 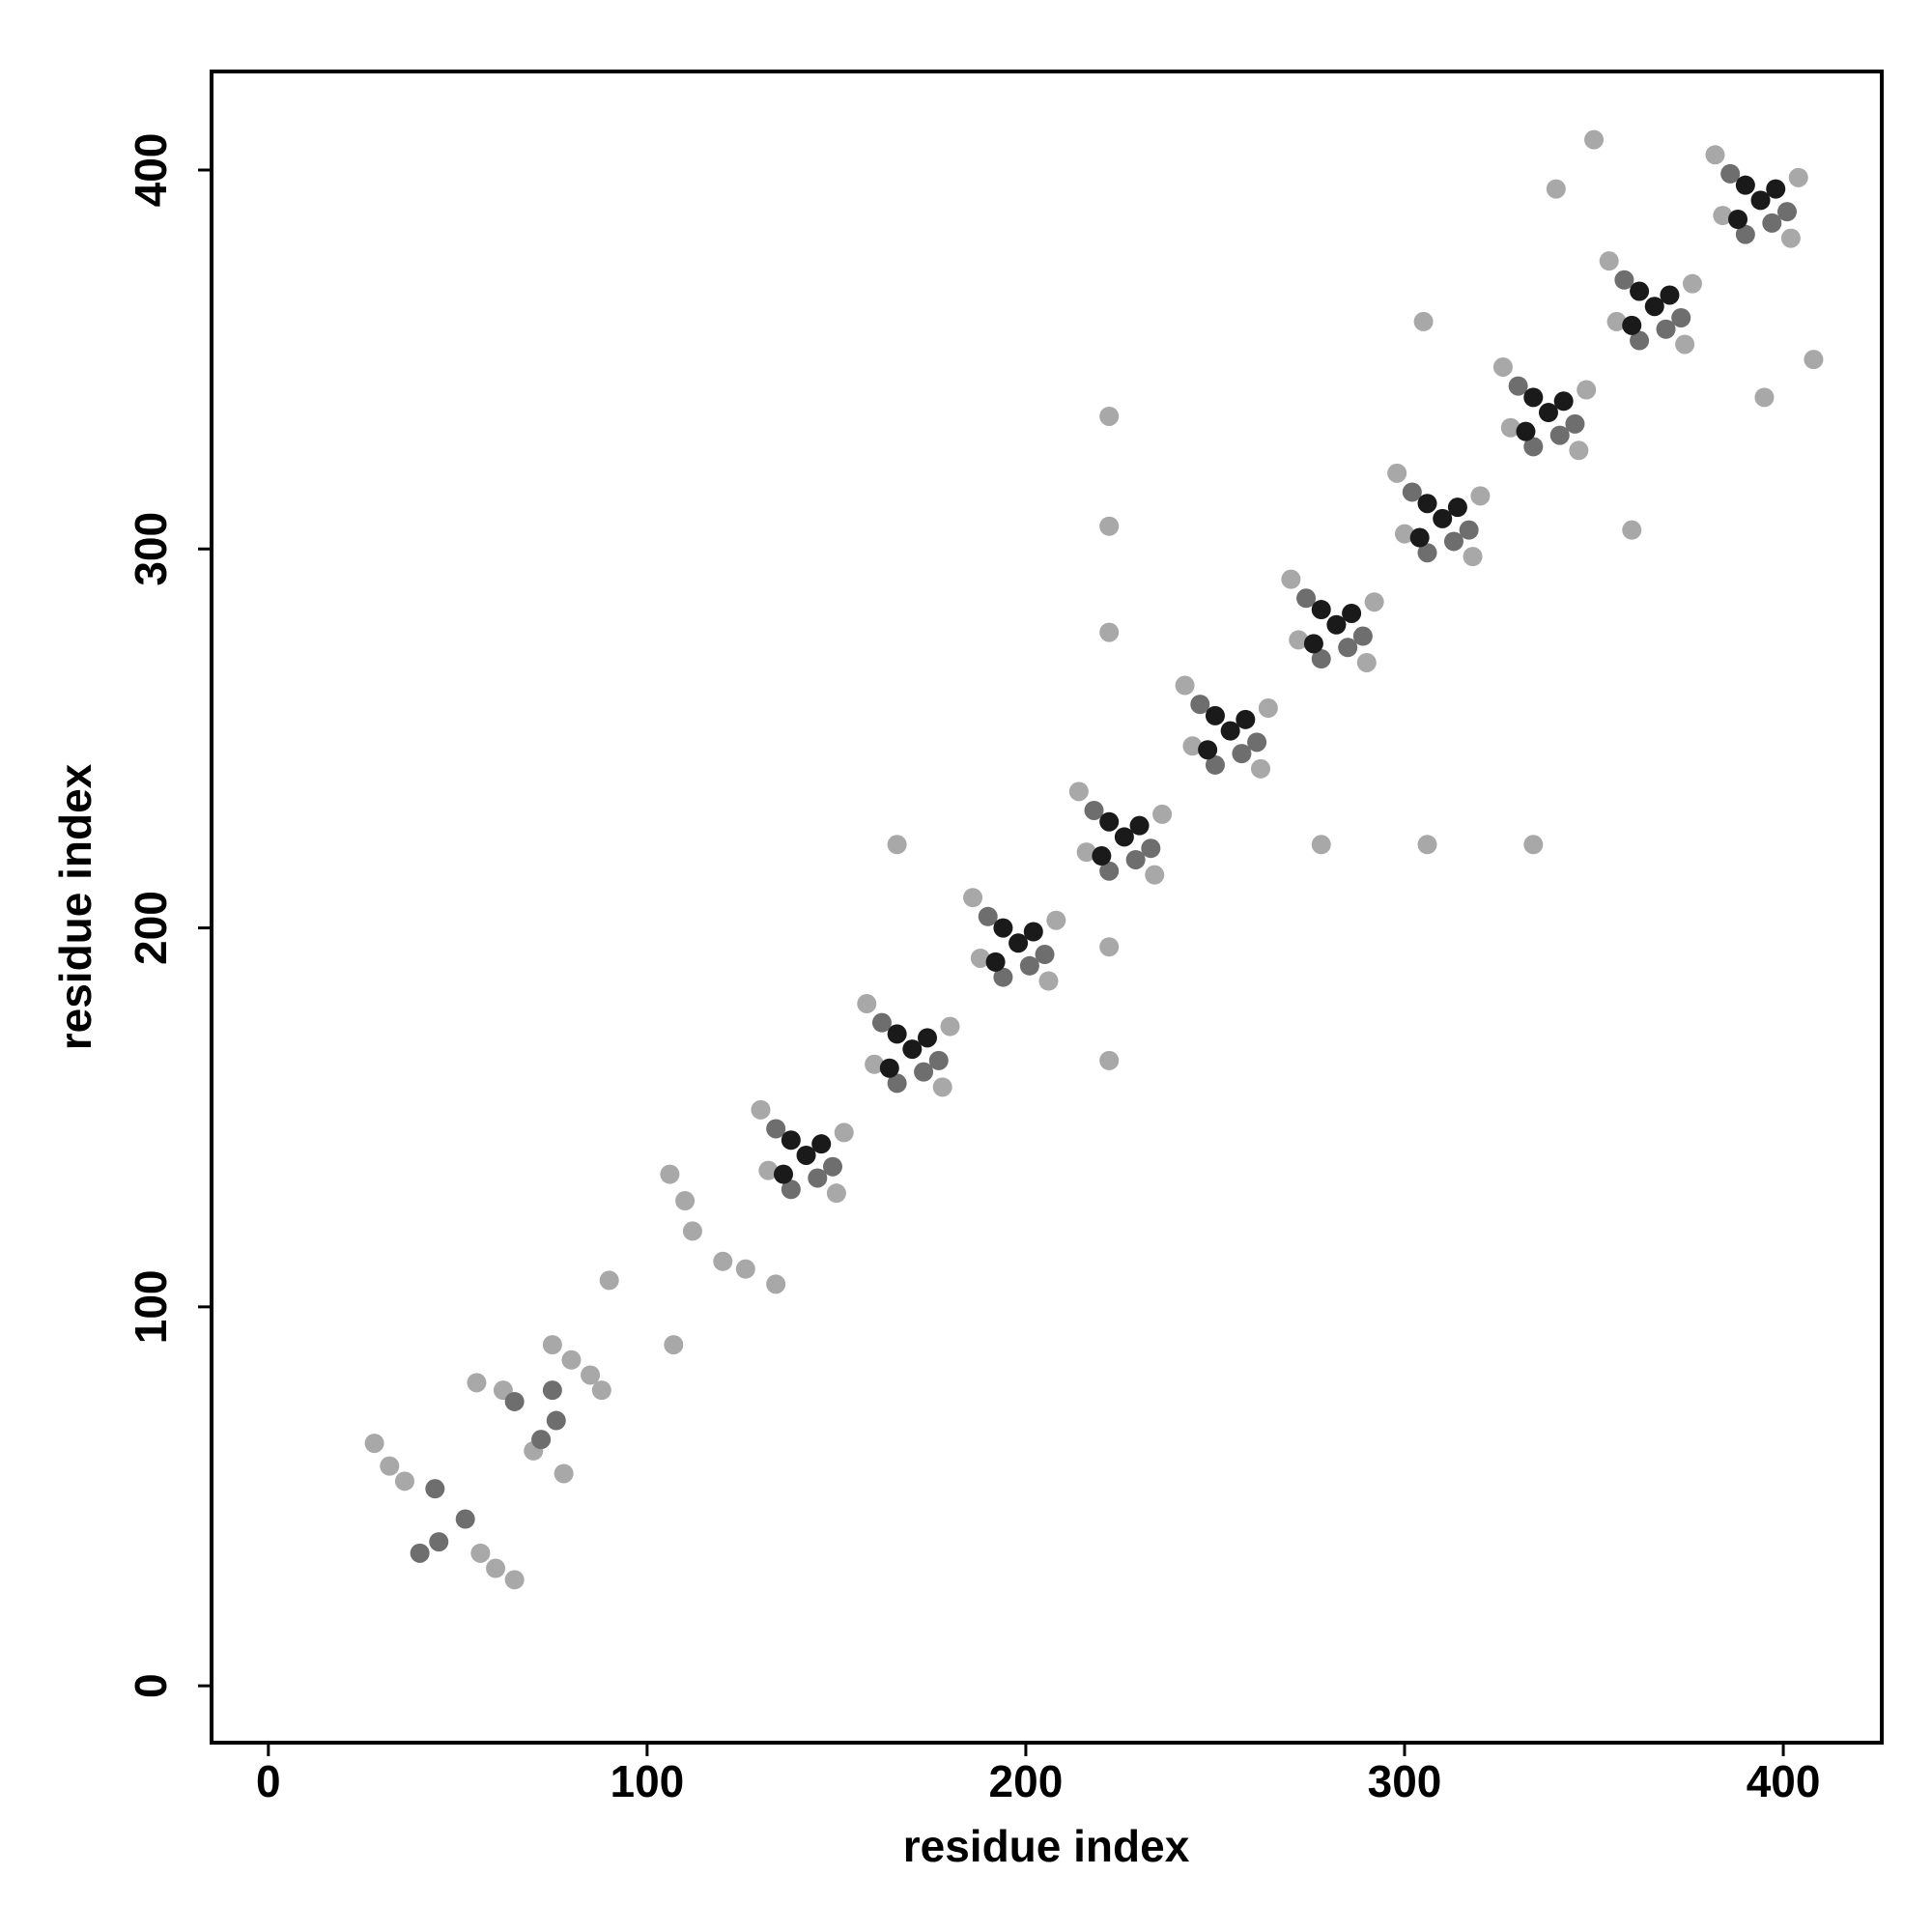 What do you see at coordinates (151, 1306) in the screenshot?
I see `y-tick-label: 100` at bounding box center [151, 1306].